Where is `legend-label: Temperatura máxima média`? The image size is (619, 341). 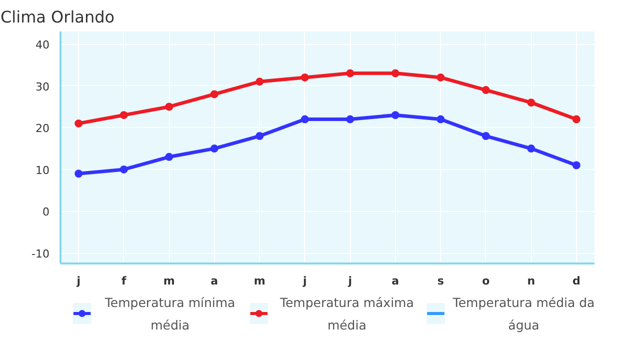
legend-label: Temperatura máxima média is located at coordinates (346, 313).